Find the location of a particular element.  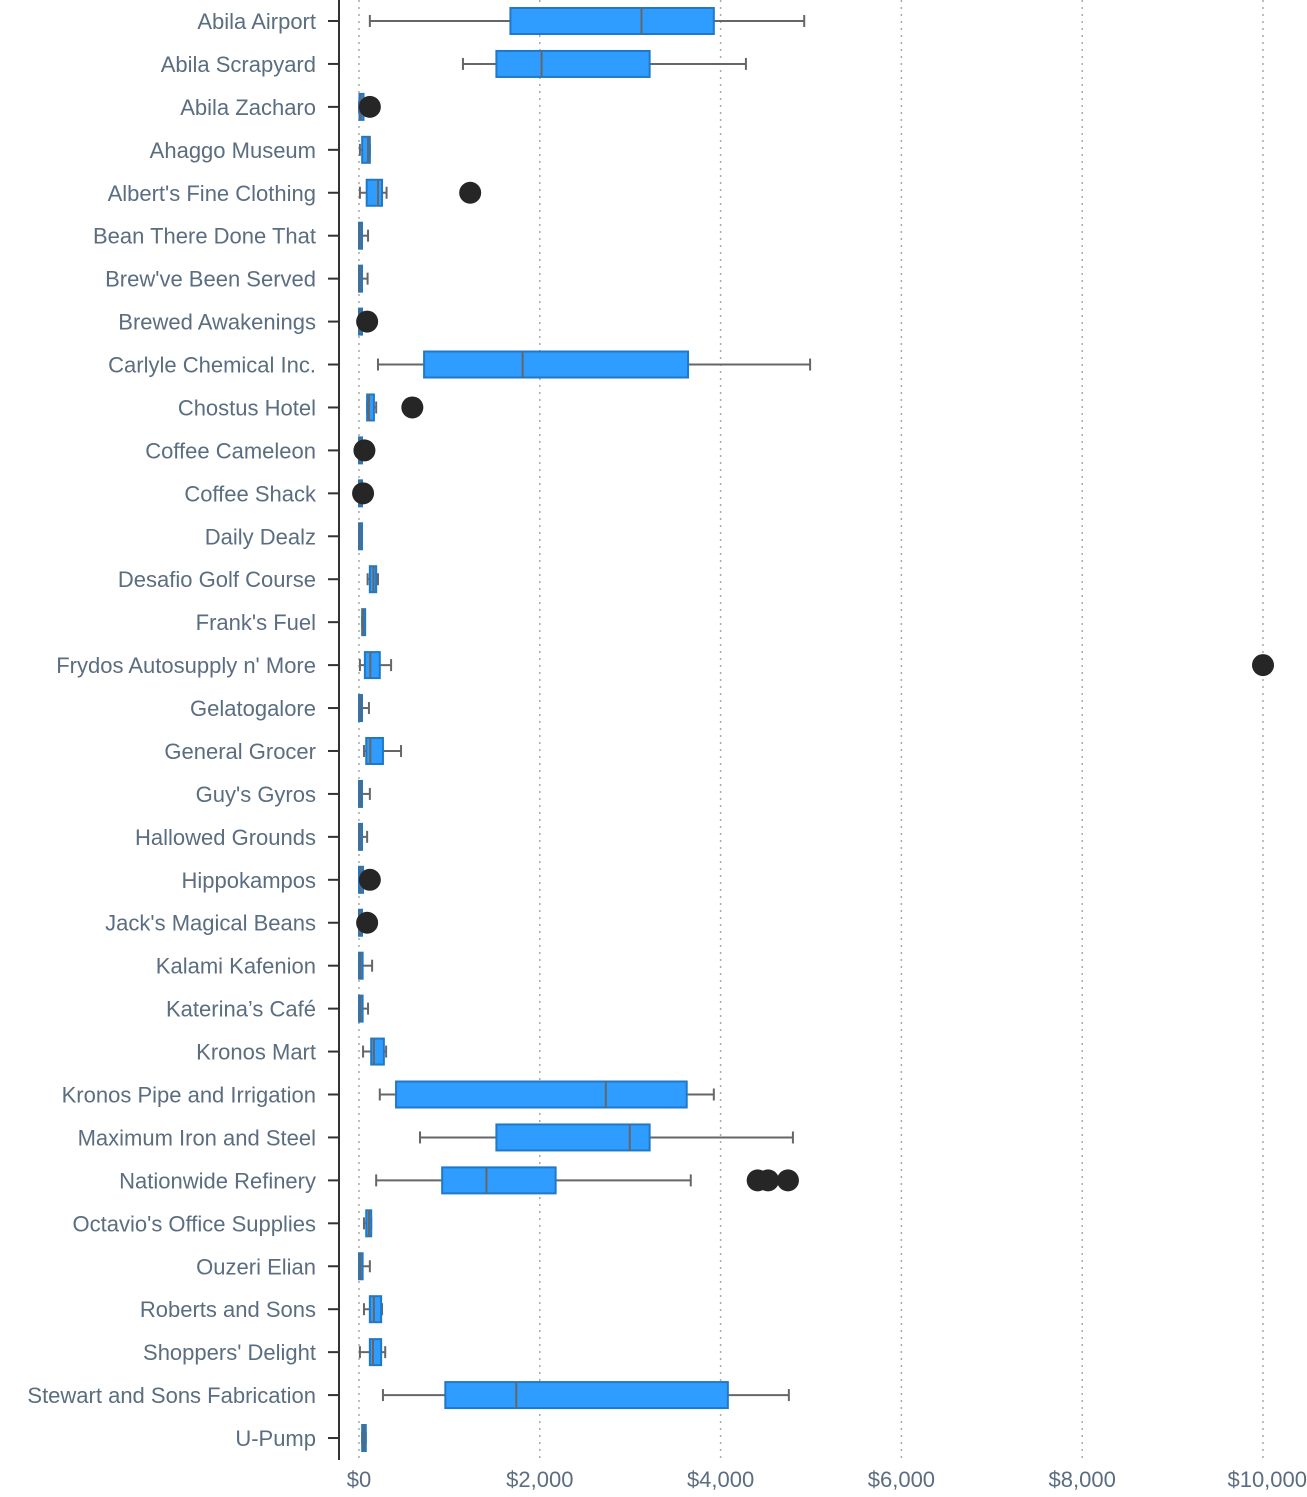

category-label: Brew've Been Served is located at coordinates (210, 279).